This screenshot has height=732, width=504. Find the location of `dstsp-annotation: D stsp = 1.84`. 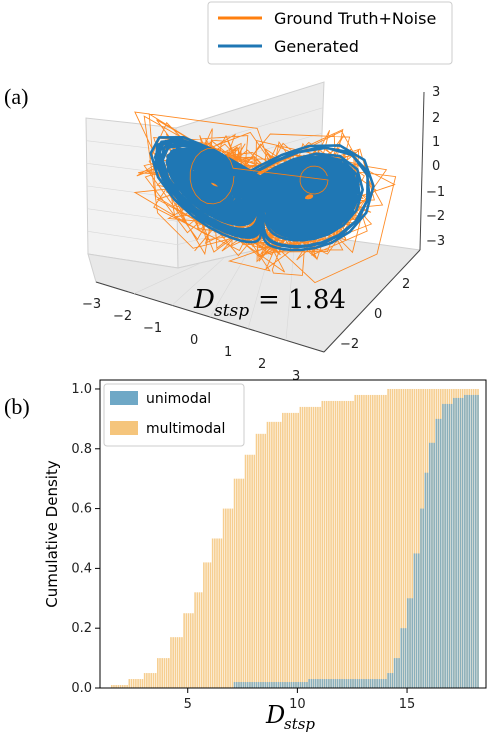

dstsp-annotation: D stsp = 1.84 is located at coordinates (269, 303).